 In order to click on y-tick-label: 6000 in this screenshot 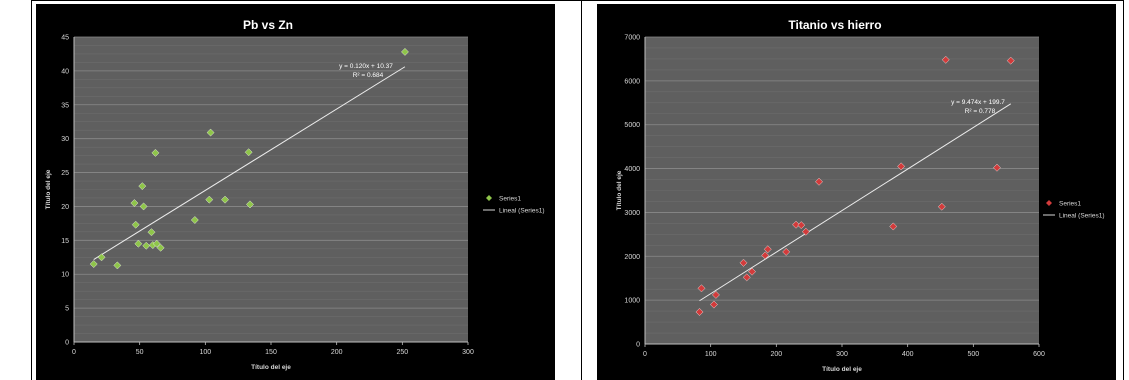, I will do `click(632, 81)`.